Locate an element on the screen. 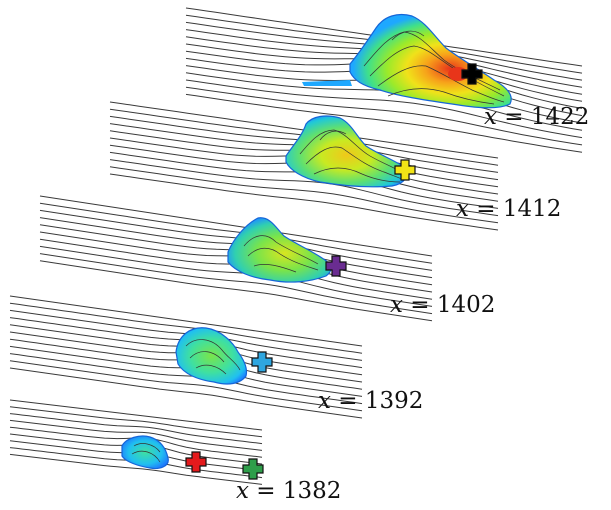  yellow-cross-marker is located at coordinates (405, 170).